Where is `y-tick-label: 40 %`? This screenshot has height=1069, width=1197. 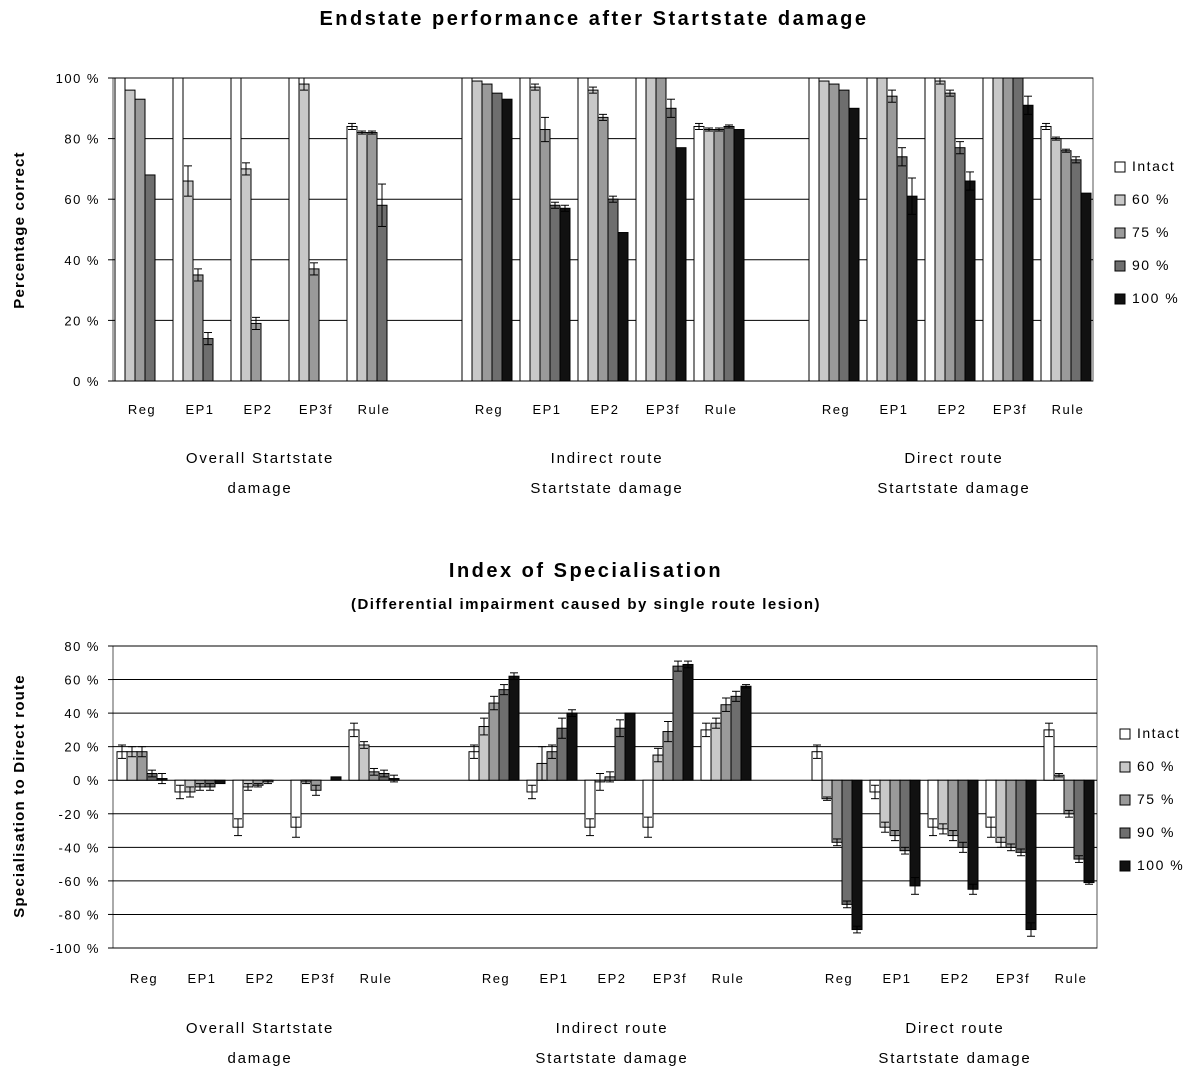 y-tick-label: 40 % is located at coordinates (82, 713).